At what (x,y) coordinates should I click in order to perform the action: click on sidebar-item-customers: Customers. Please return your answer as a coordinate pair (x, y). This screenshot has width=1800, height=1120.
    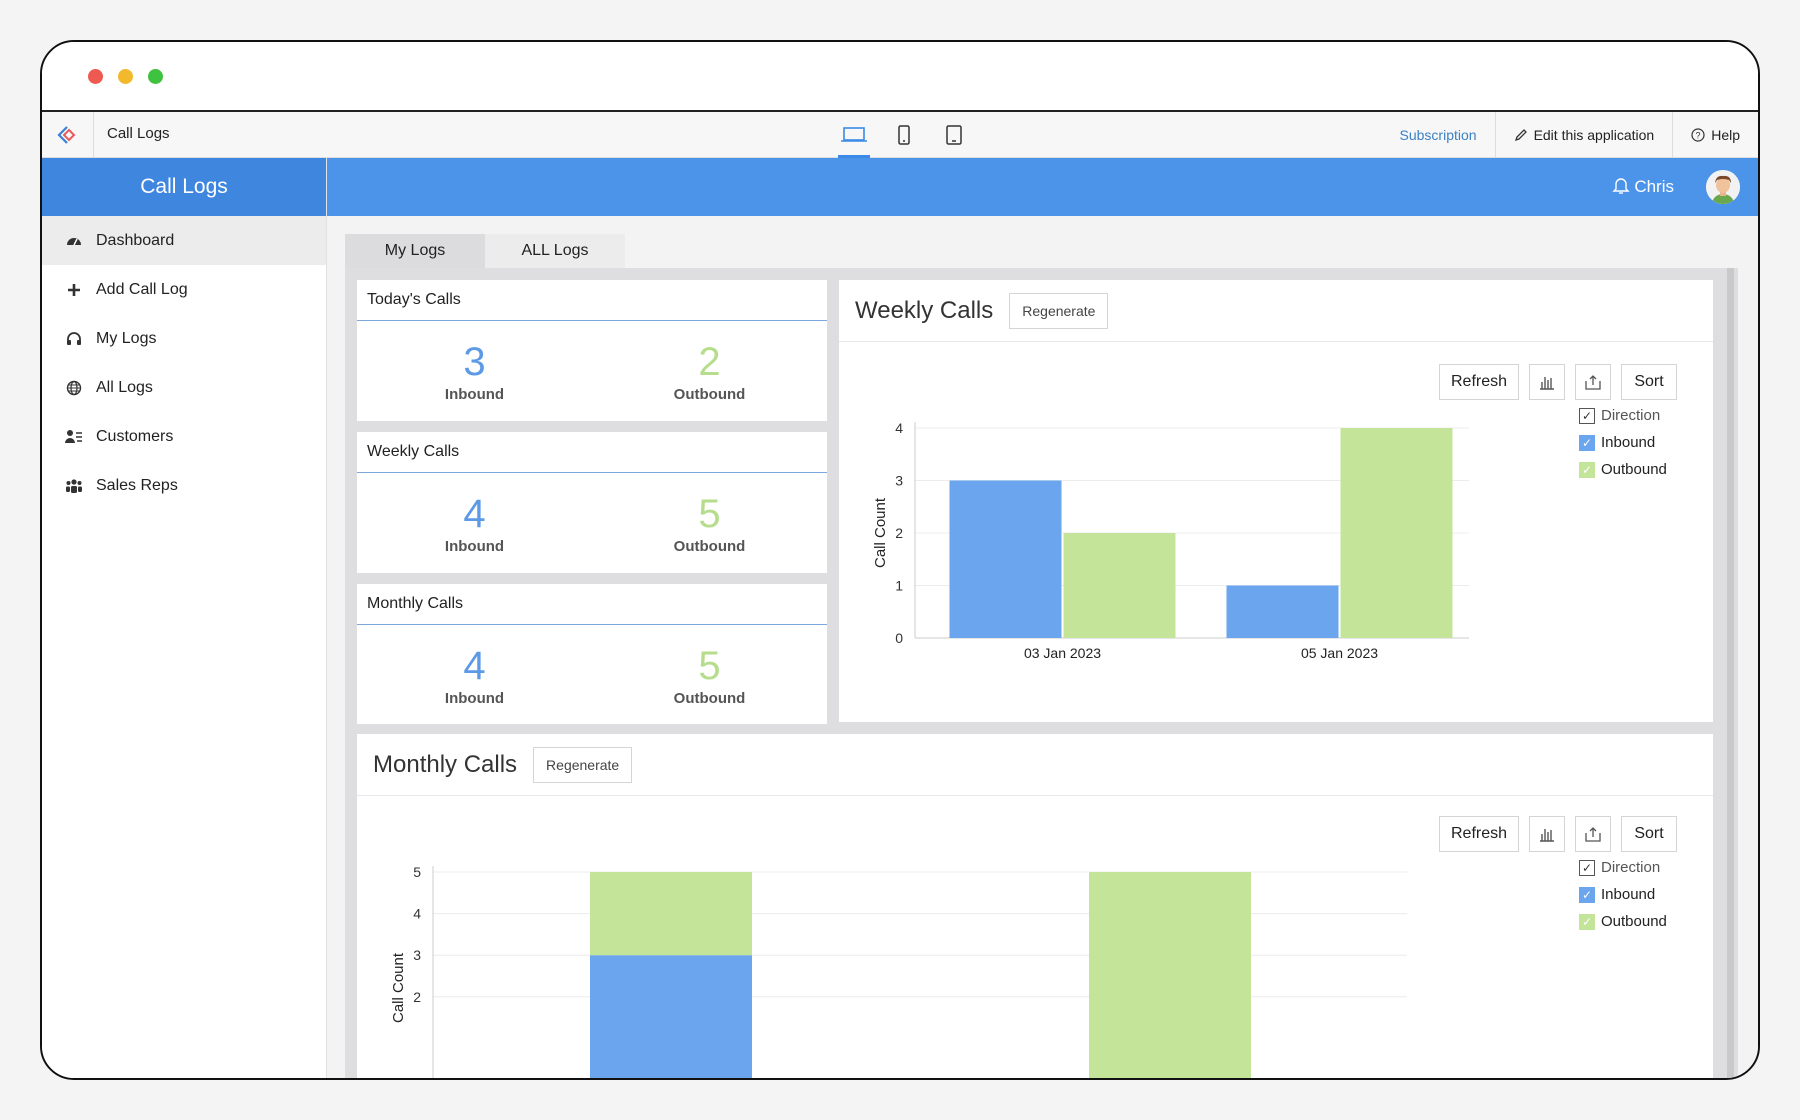
    Looking at the image, I should click on (184, 436).